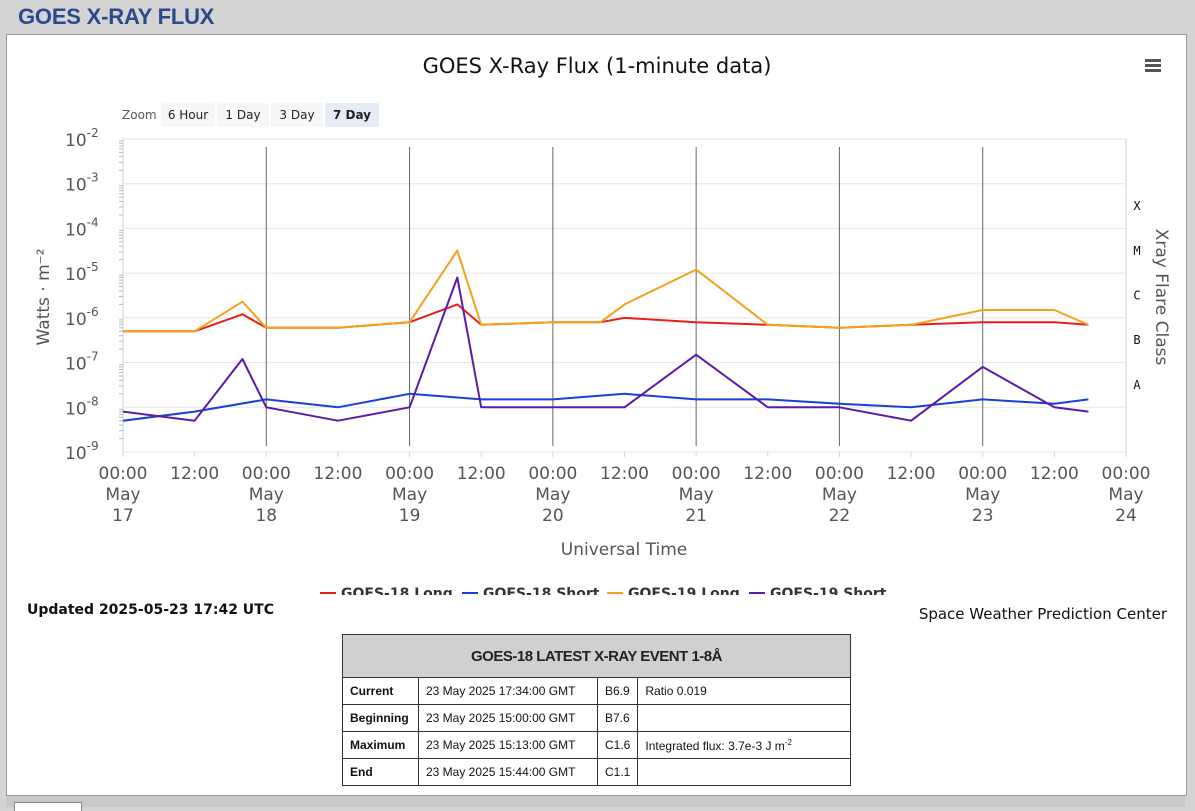 The width and height of the screenshot is (1195, 811). Describe the element at coordinates (1042, 614) in the screenshot. I see `source-credit: Space Weather Prediction Center` at that location.